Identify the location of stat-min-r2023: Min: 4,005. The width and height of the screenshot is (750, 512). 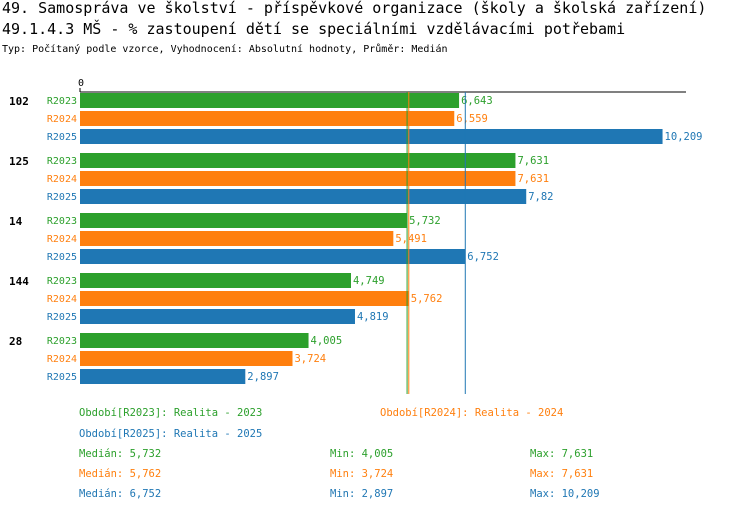
(362, 454).